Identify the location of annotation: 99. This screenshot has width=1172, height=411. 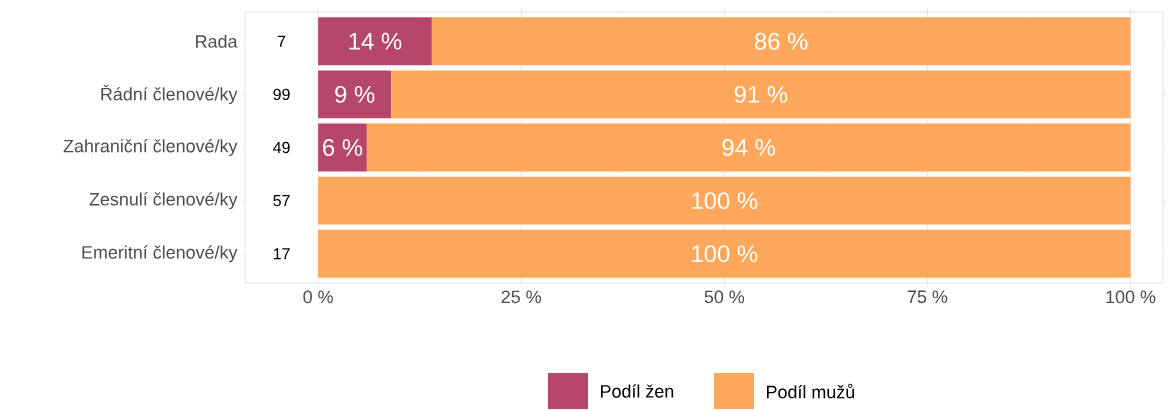
(281, 94).